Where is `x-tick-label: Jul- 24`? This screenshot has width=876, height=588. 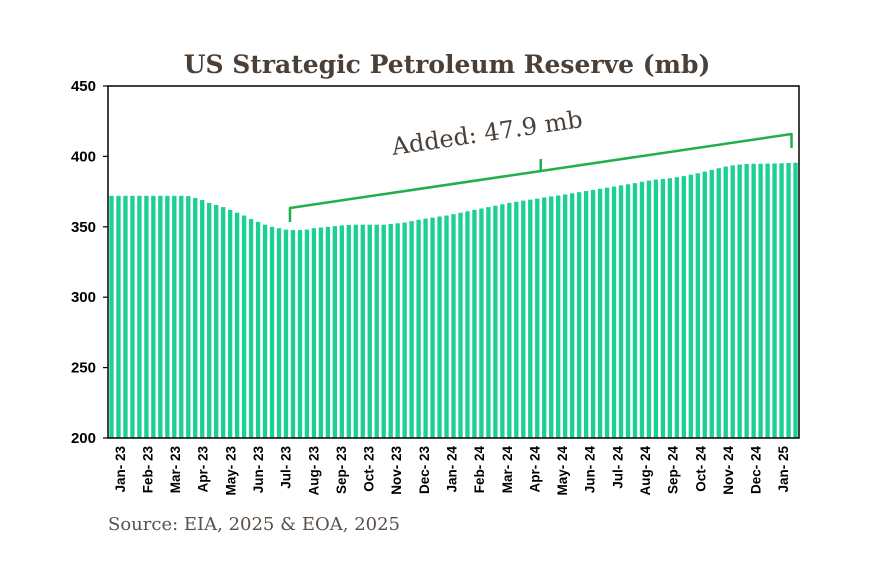
x-tick-label: Jul- 24 is located at coordinates (617, 467).